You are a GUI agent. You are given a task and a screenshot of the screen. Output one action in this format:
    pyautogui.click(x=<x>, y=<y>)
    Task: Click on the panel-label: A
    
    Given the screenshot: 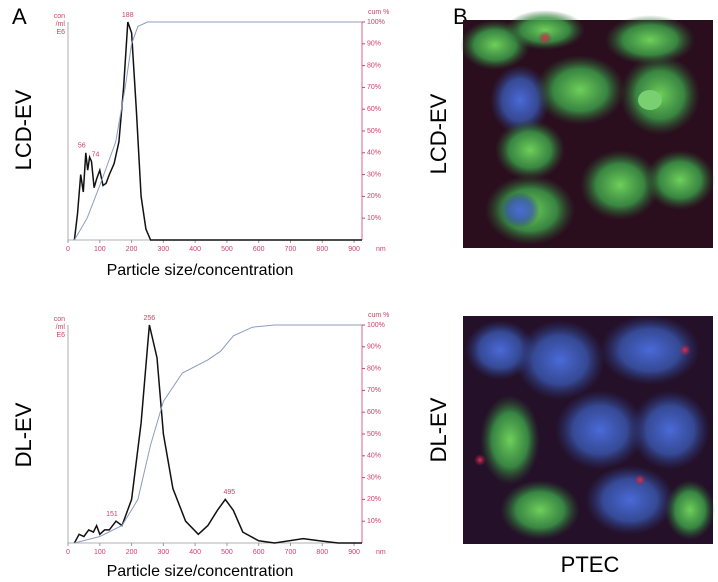 What is the action you would take?
    pyautogui.click(x=19, y=16)
    